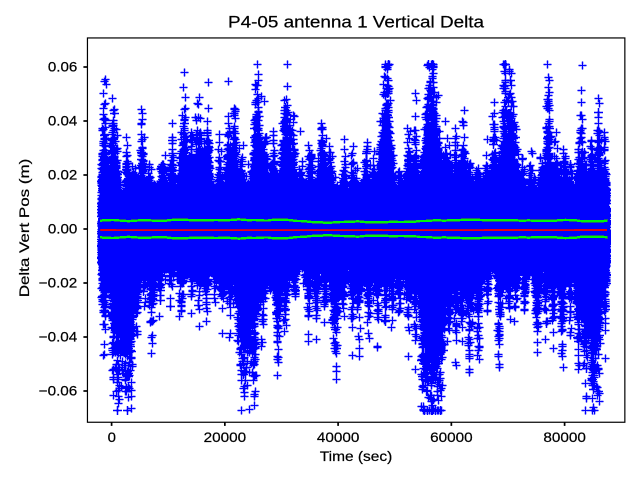 The width and height of the screenshot is (640, 485). What do you see at coordinates (63, 229) in the screenshot?
I see `svg-text: 0.00` at bounding box center [63, 229].